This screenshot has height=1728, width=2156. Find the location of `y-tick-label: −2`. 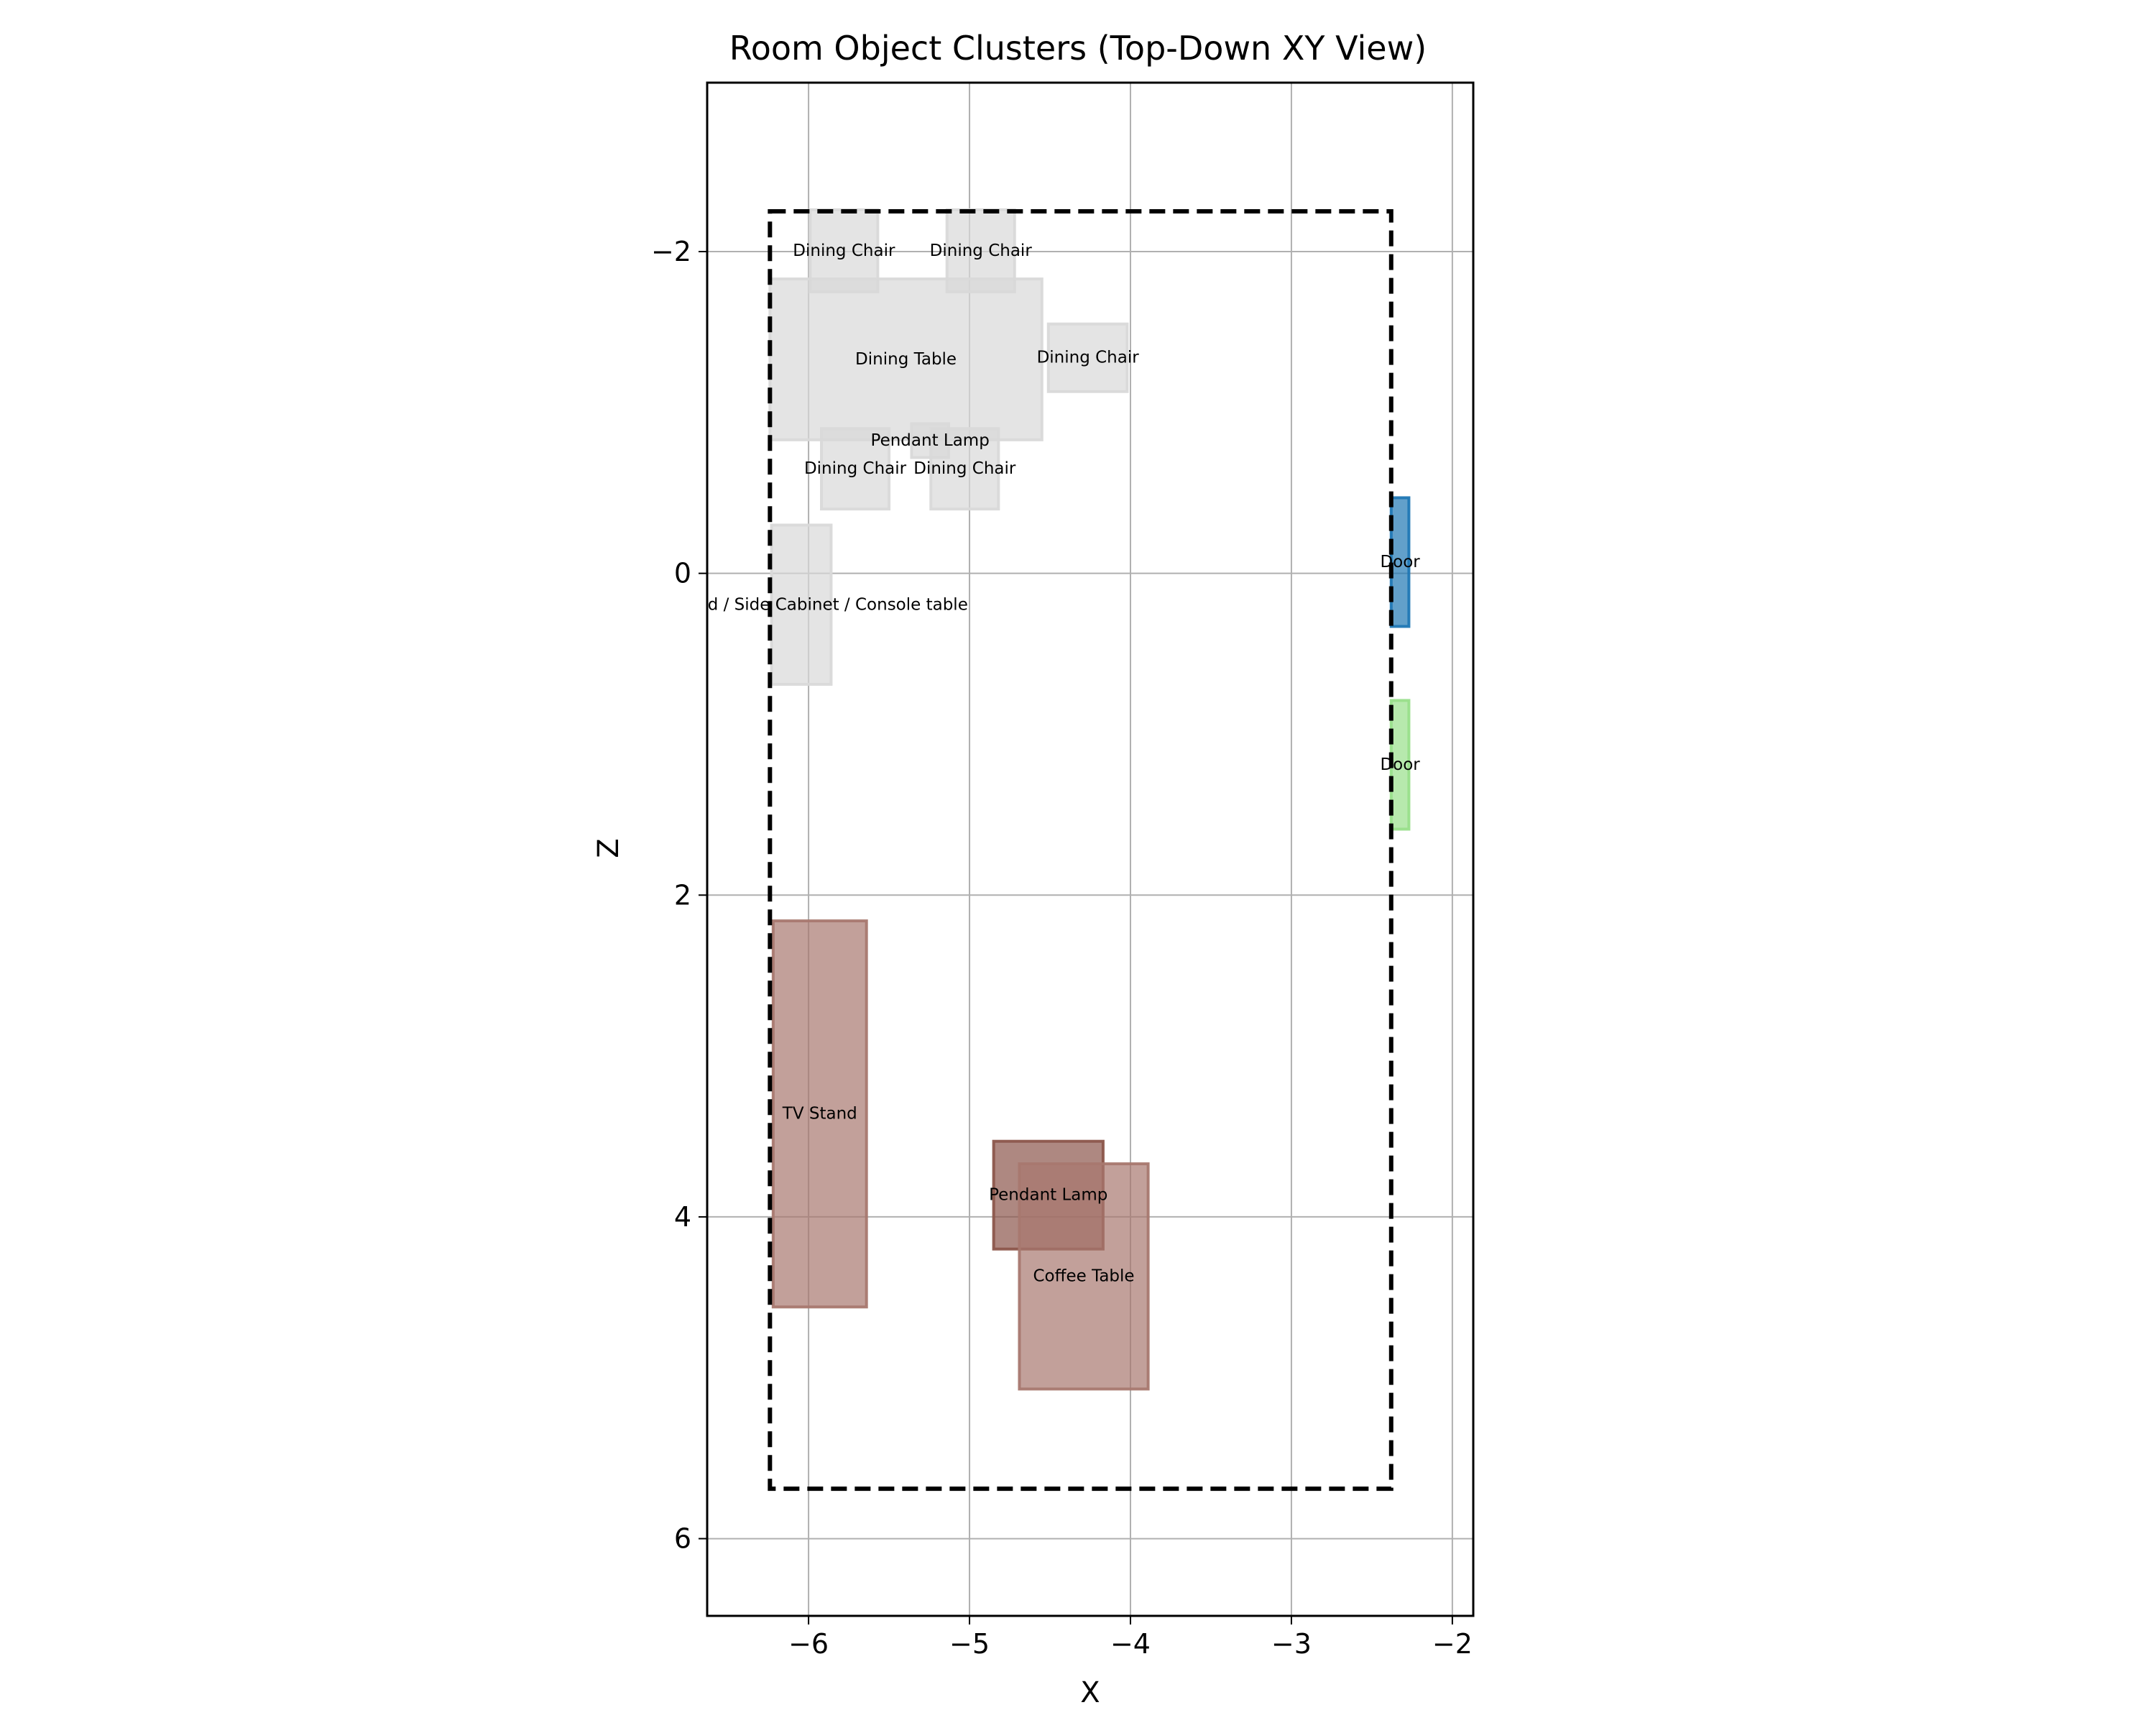

y-tick-label: −2 is located at coordinates (671, 251).